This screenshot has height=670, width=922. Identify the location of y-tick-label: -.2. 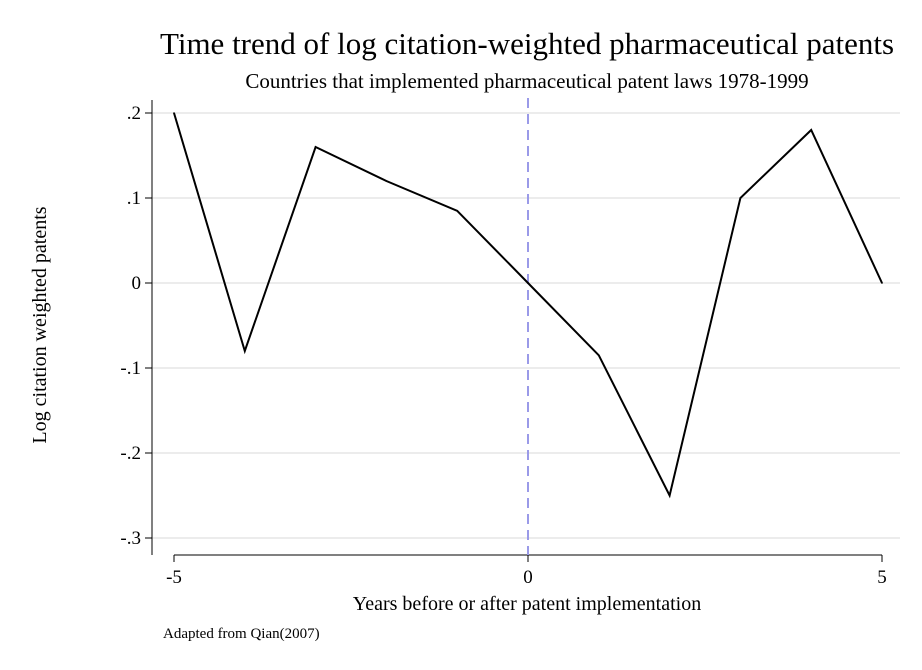
(130, 453).